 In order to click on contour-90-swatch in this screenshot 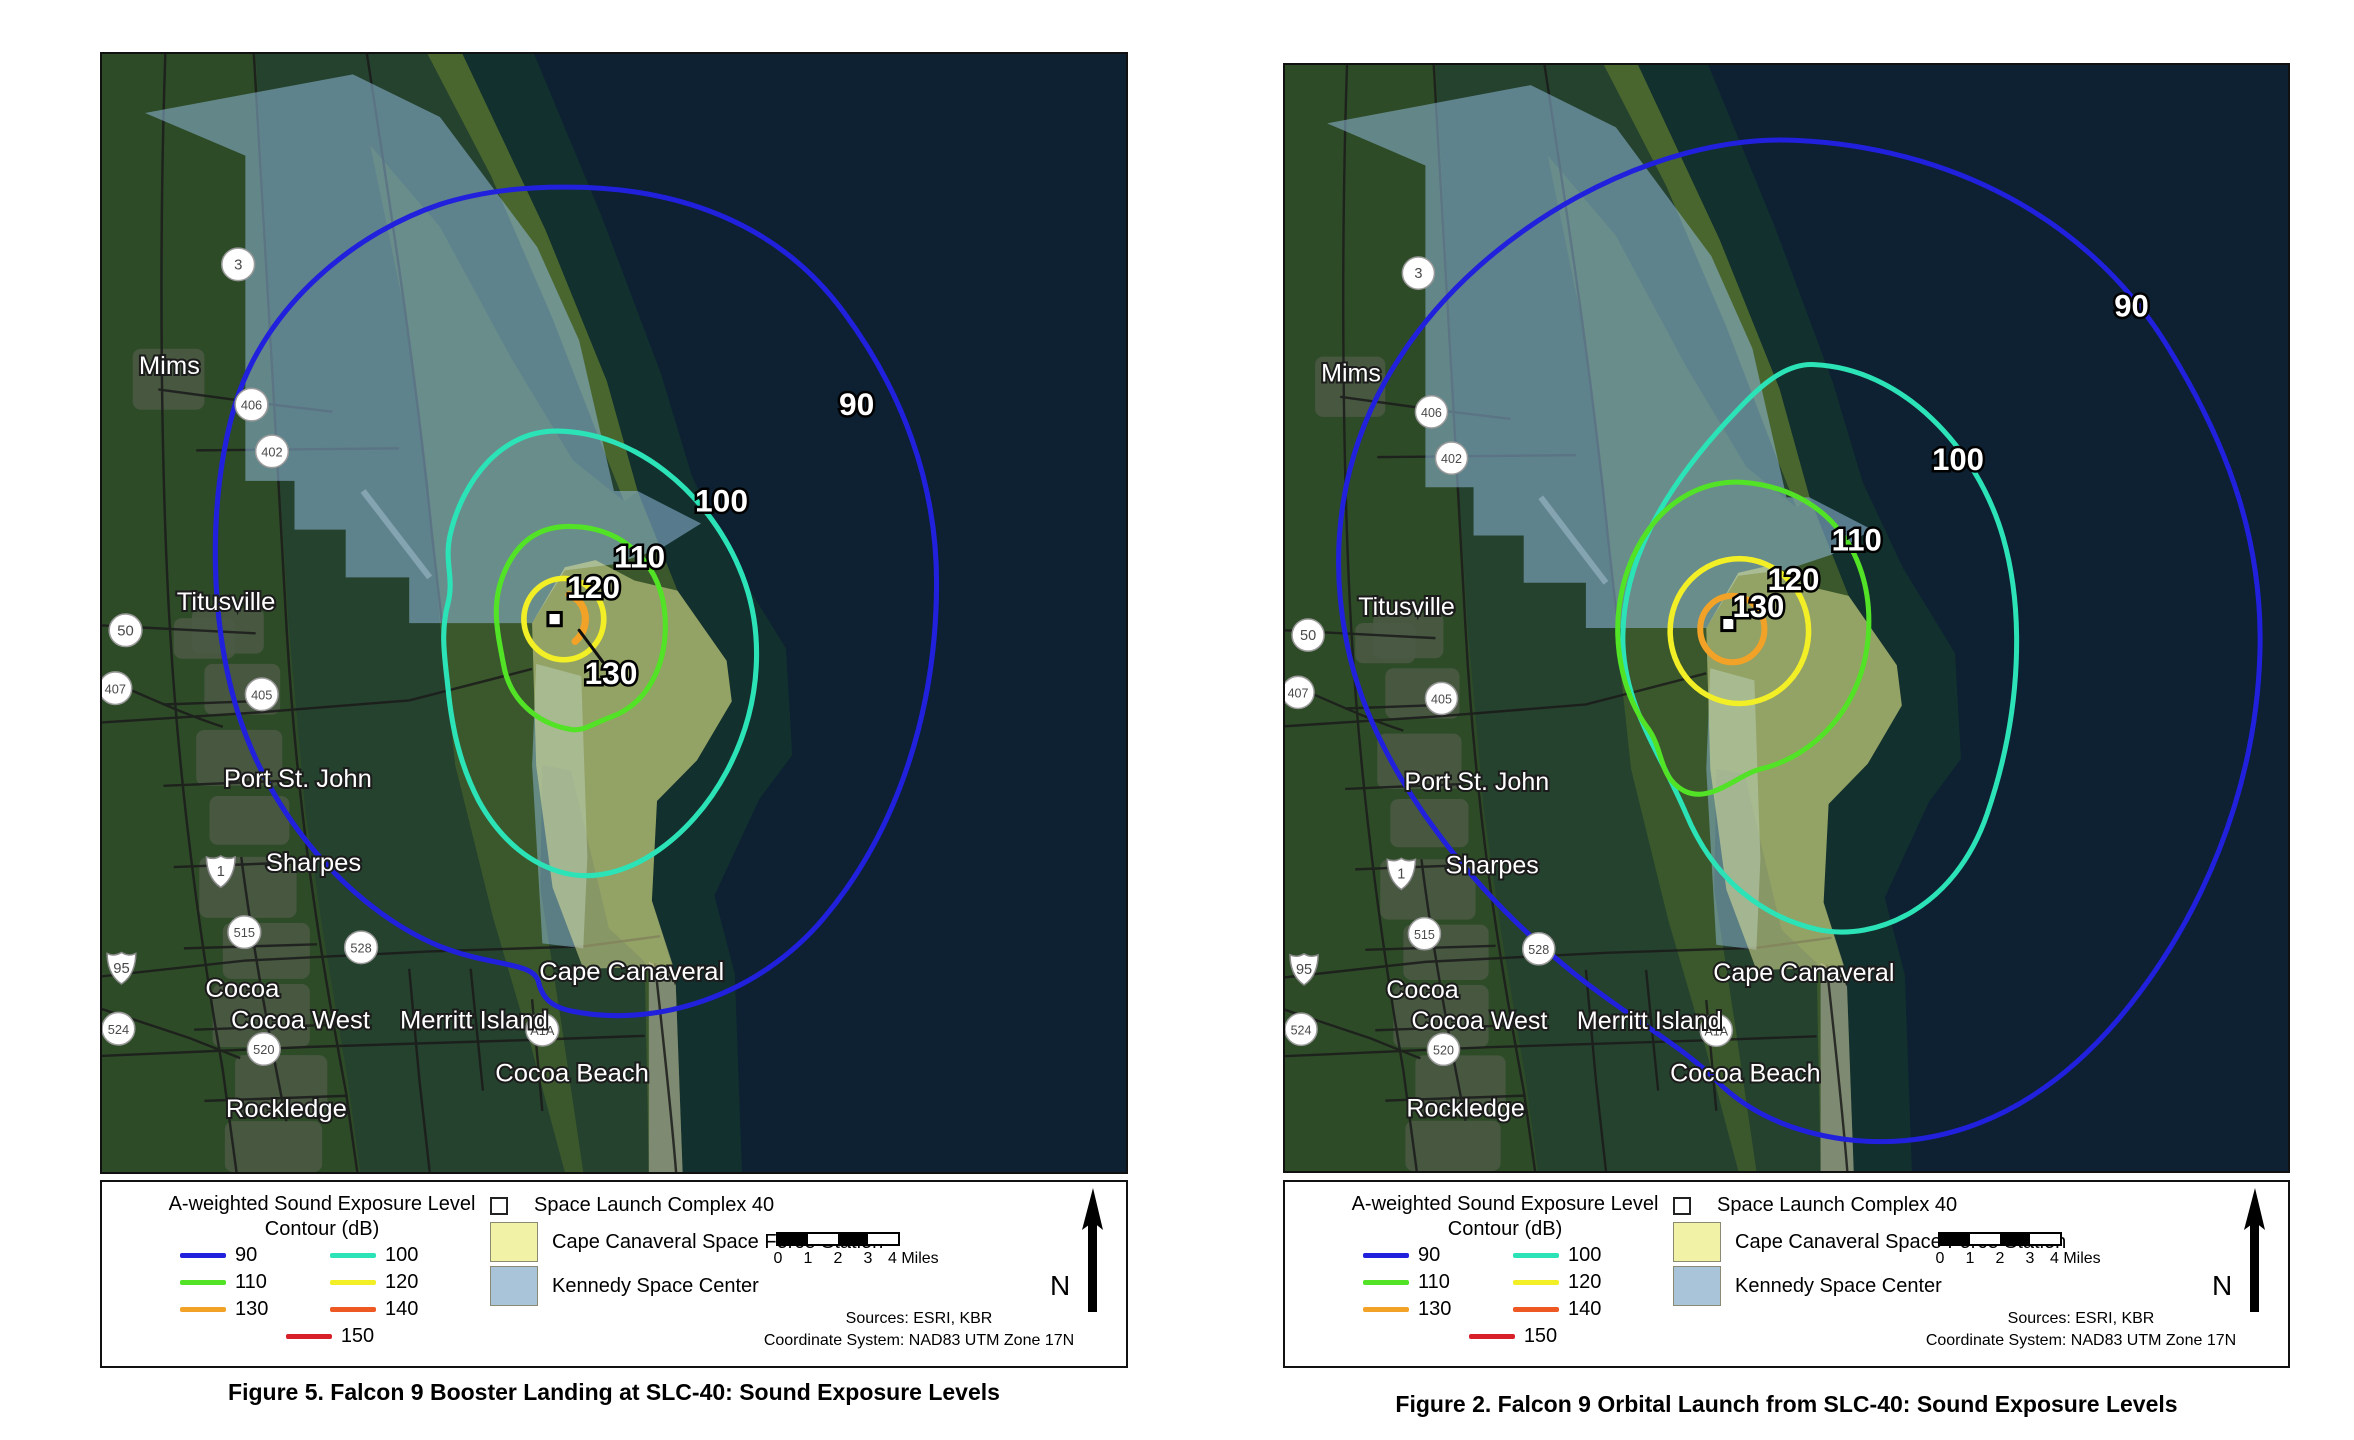, I will do `click(1386, 1255)`.